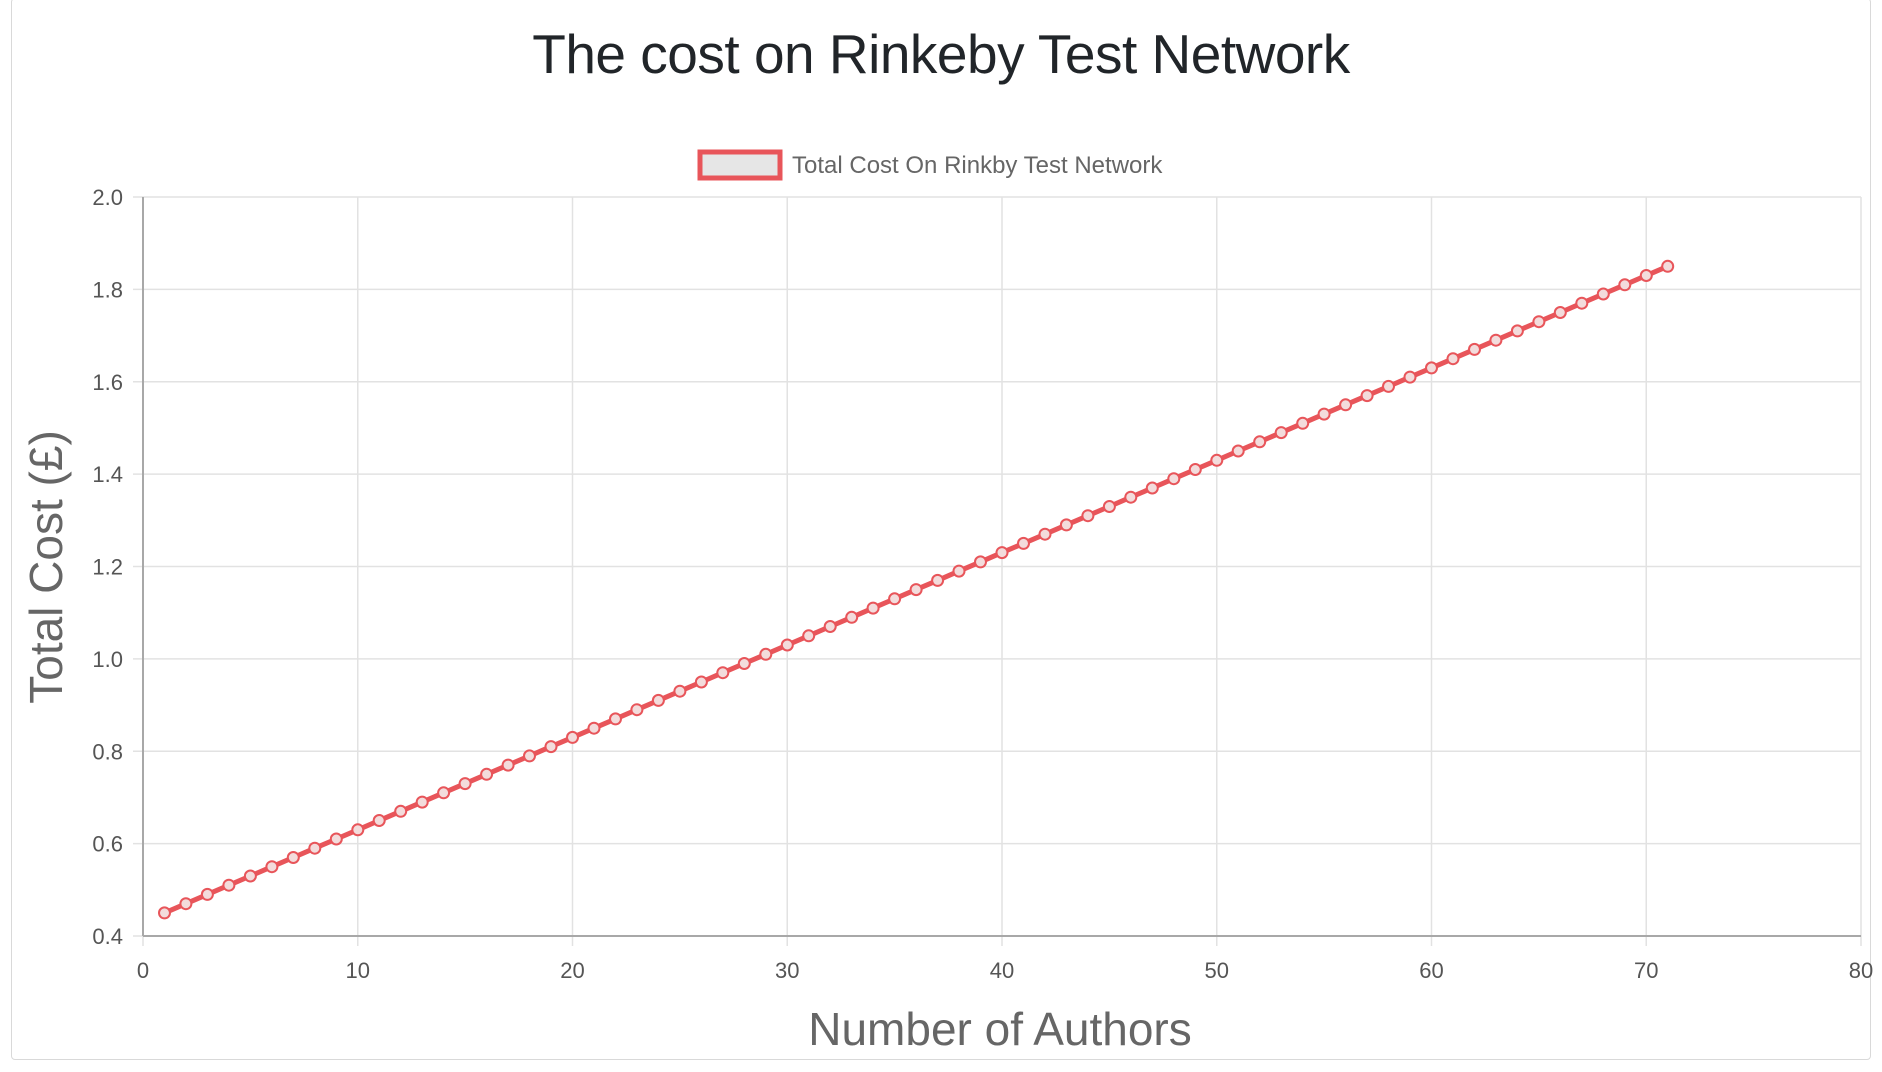 This screenshot has height=1072, width=1882. I want to click on x-tick-label: 20, so click(572, 970).